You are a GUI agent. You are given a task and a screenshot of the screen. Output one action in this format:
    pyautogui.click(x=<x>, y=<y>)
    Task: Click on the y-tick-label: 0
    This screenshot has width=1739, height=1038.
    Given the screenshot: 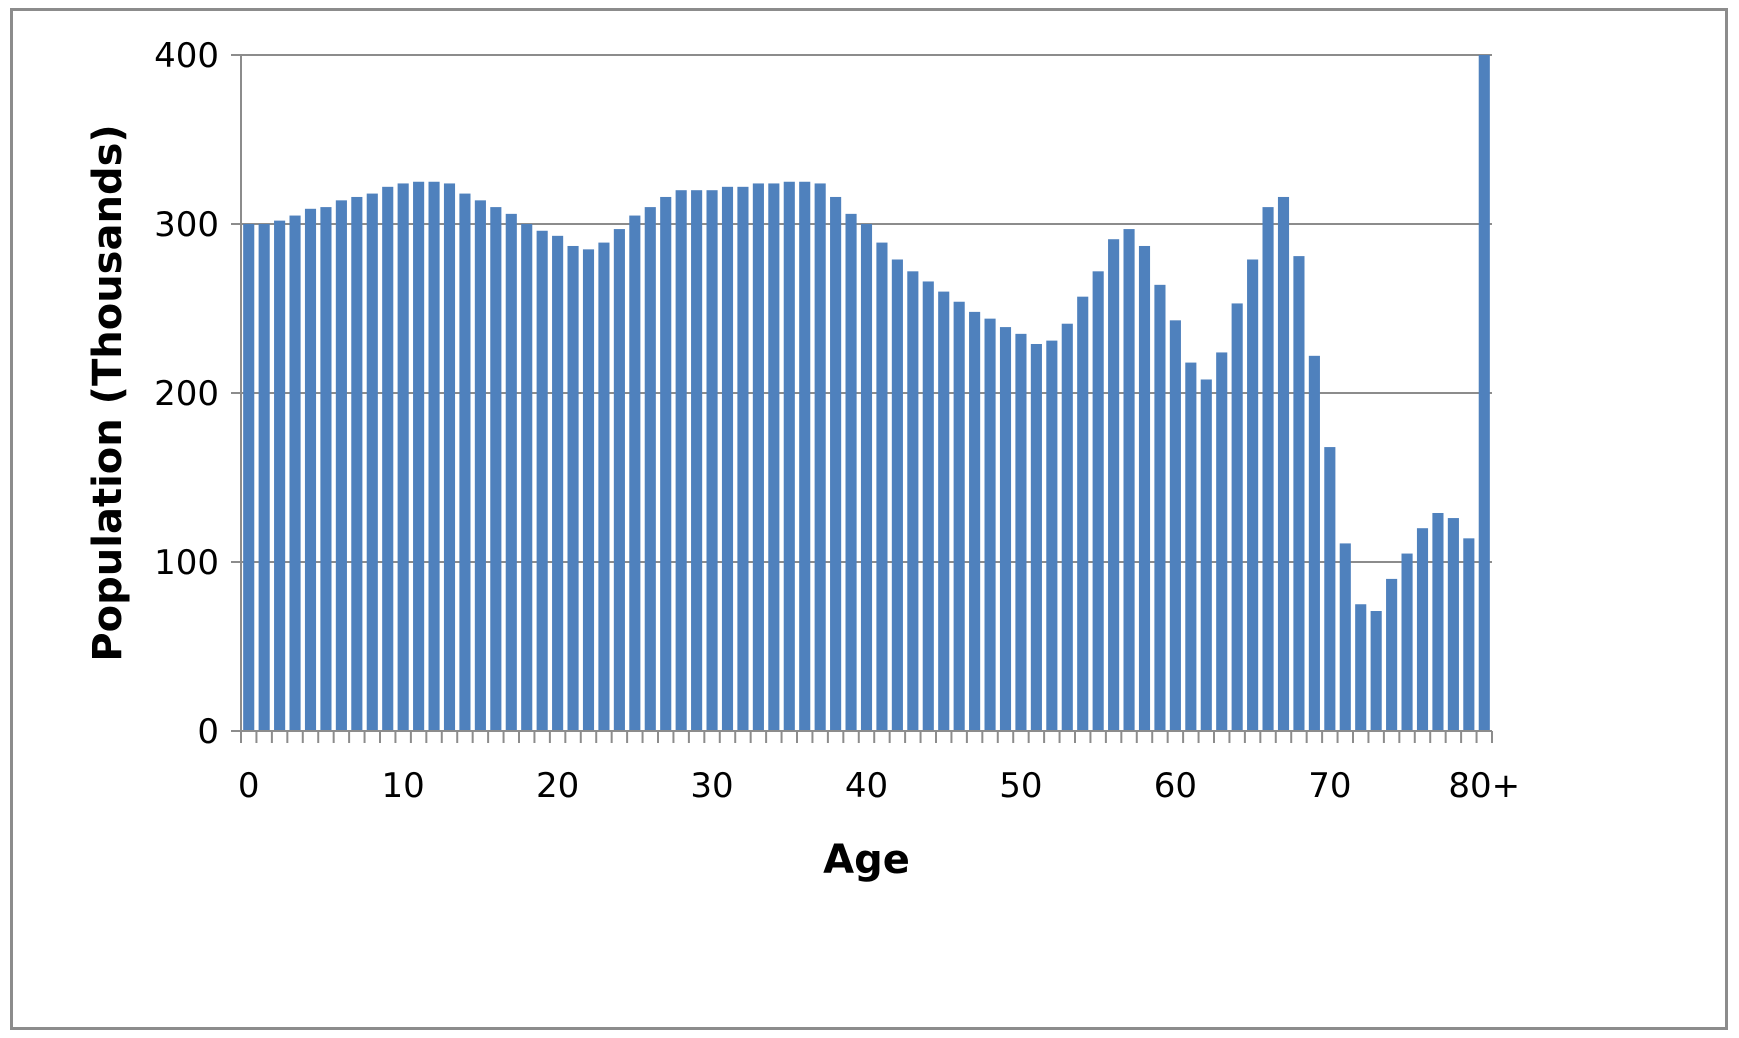 What is the action you would take?
    pyautogui.click(x=208, y=732)
    